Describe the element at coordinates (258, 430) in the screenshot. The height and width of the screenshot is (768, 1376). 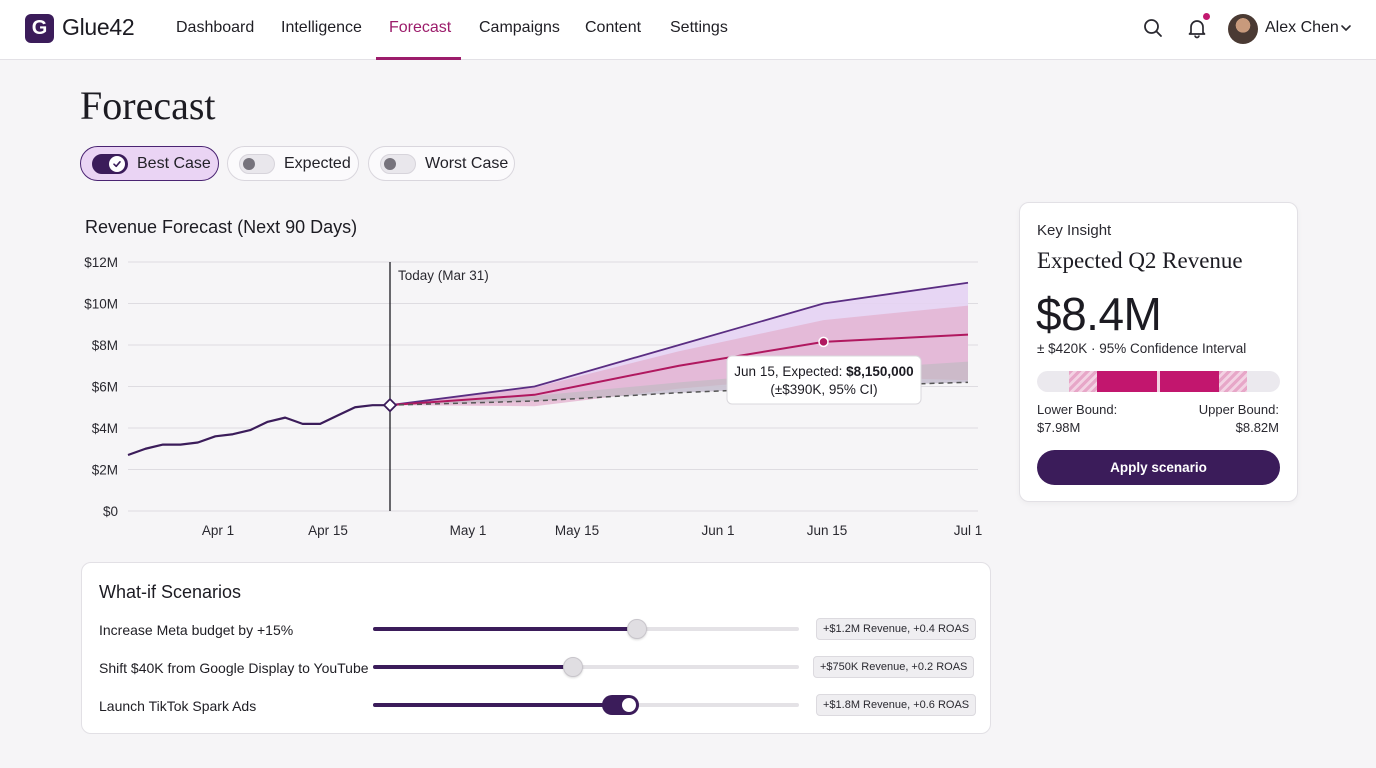
I see `historical-line` at that location.